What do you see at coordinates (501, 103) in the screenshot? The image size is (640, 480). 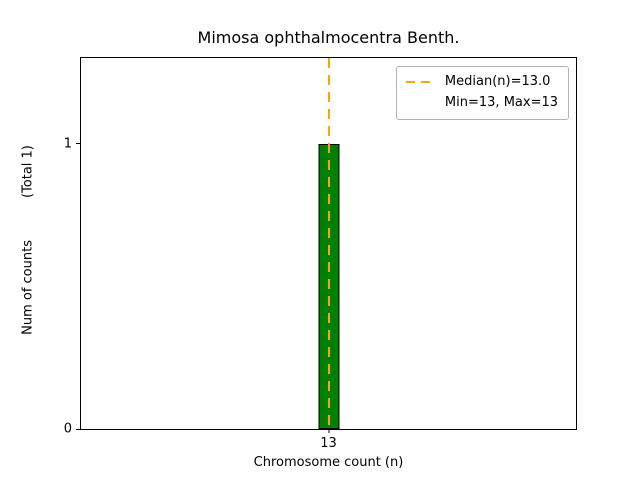 I see `legend-label-minmax: Min=13, Max=13` at bounding box center [501, 103].